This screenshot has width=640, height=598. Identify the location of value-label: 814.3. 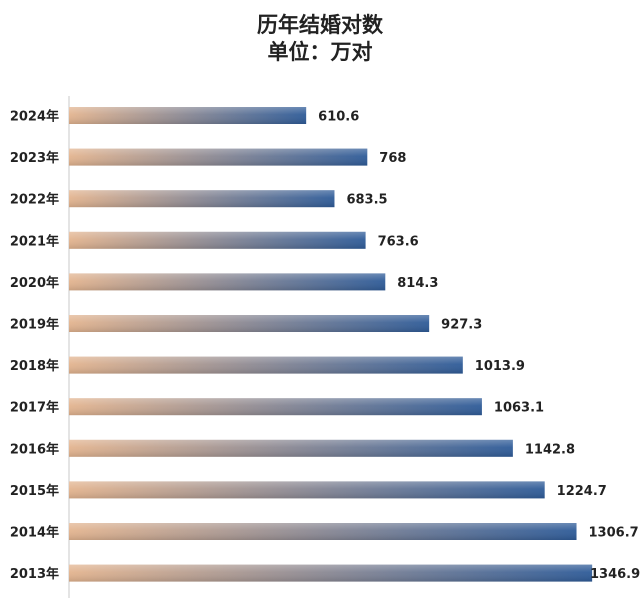
(417, 283).